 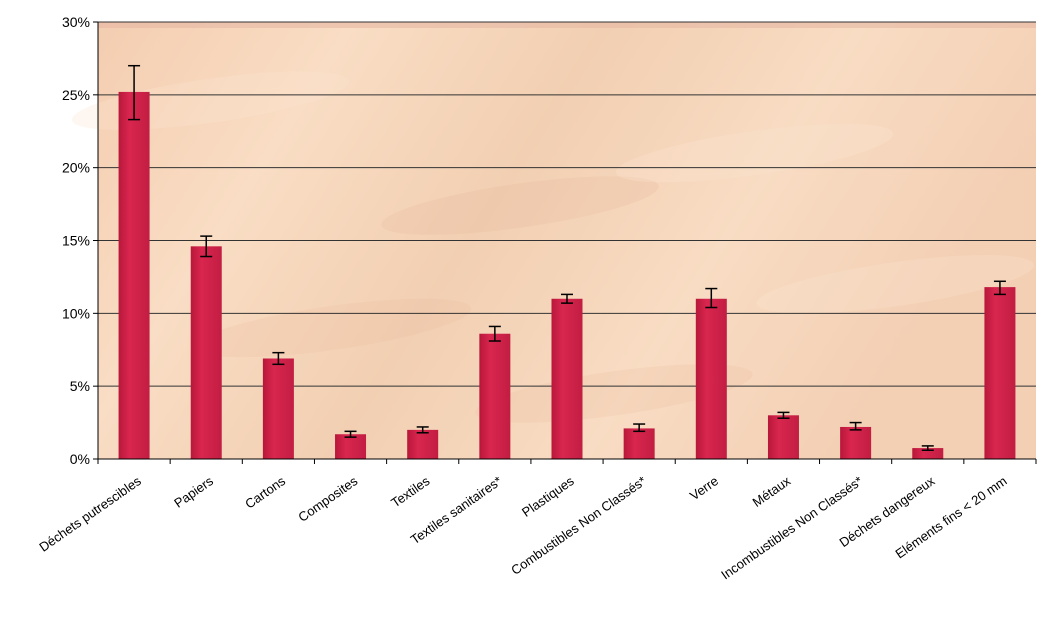 I want to click on x-category-label: Papiers, so click(x=193, y=492).